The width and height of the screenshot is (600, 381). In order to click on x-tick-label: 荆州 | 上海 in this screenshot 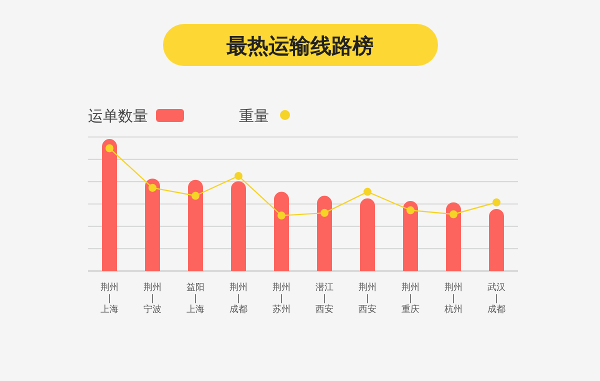, I will do `click(109, 298)`.